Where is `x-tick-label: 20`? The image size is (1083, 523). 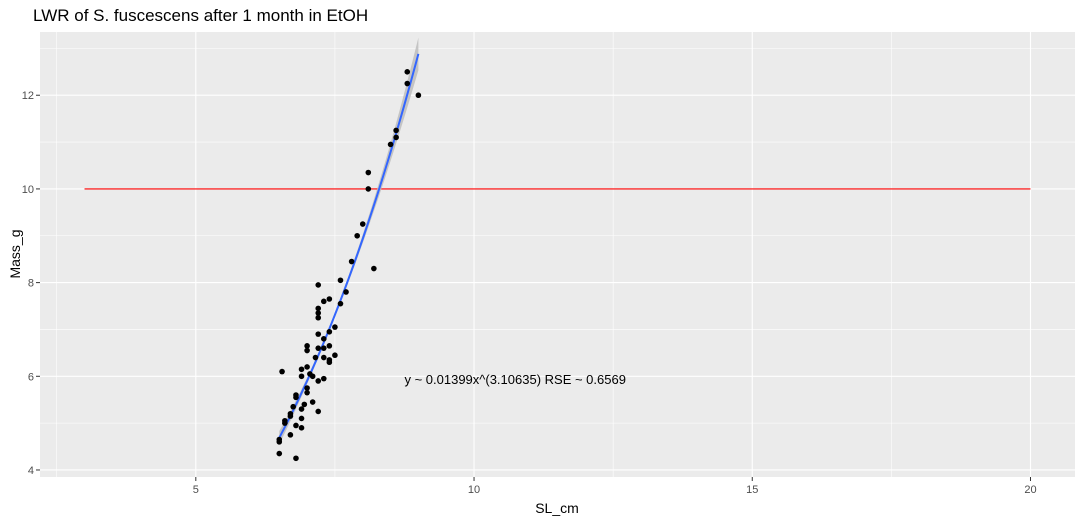
x-tick-label: 20 is located at coordinates (1030, 490).